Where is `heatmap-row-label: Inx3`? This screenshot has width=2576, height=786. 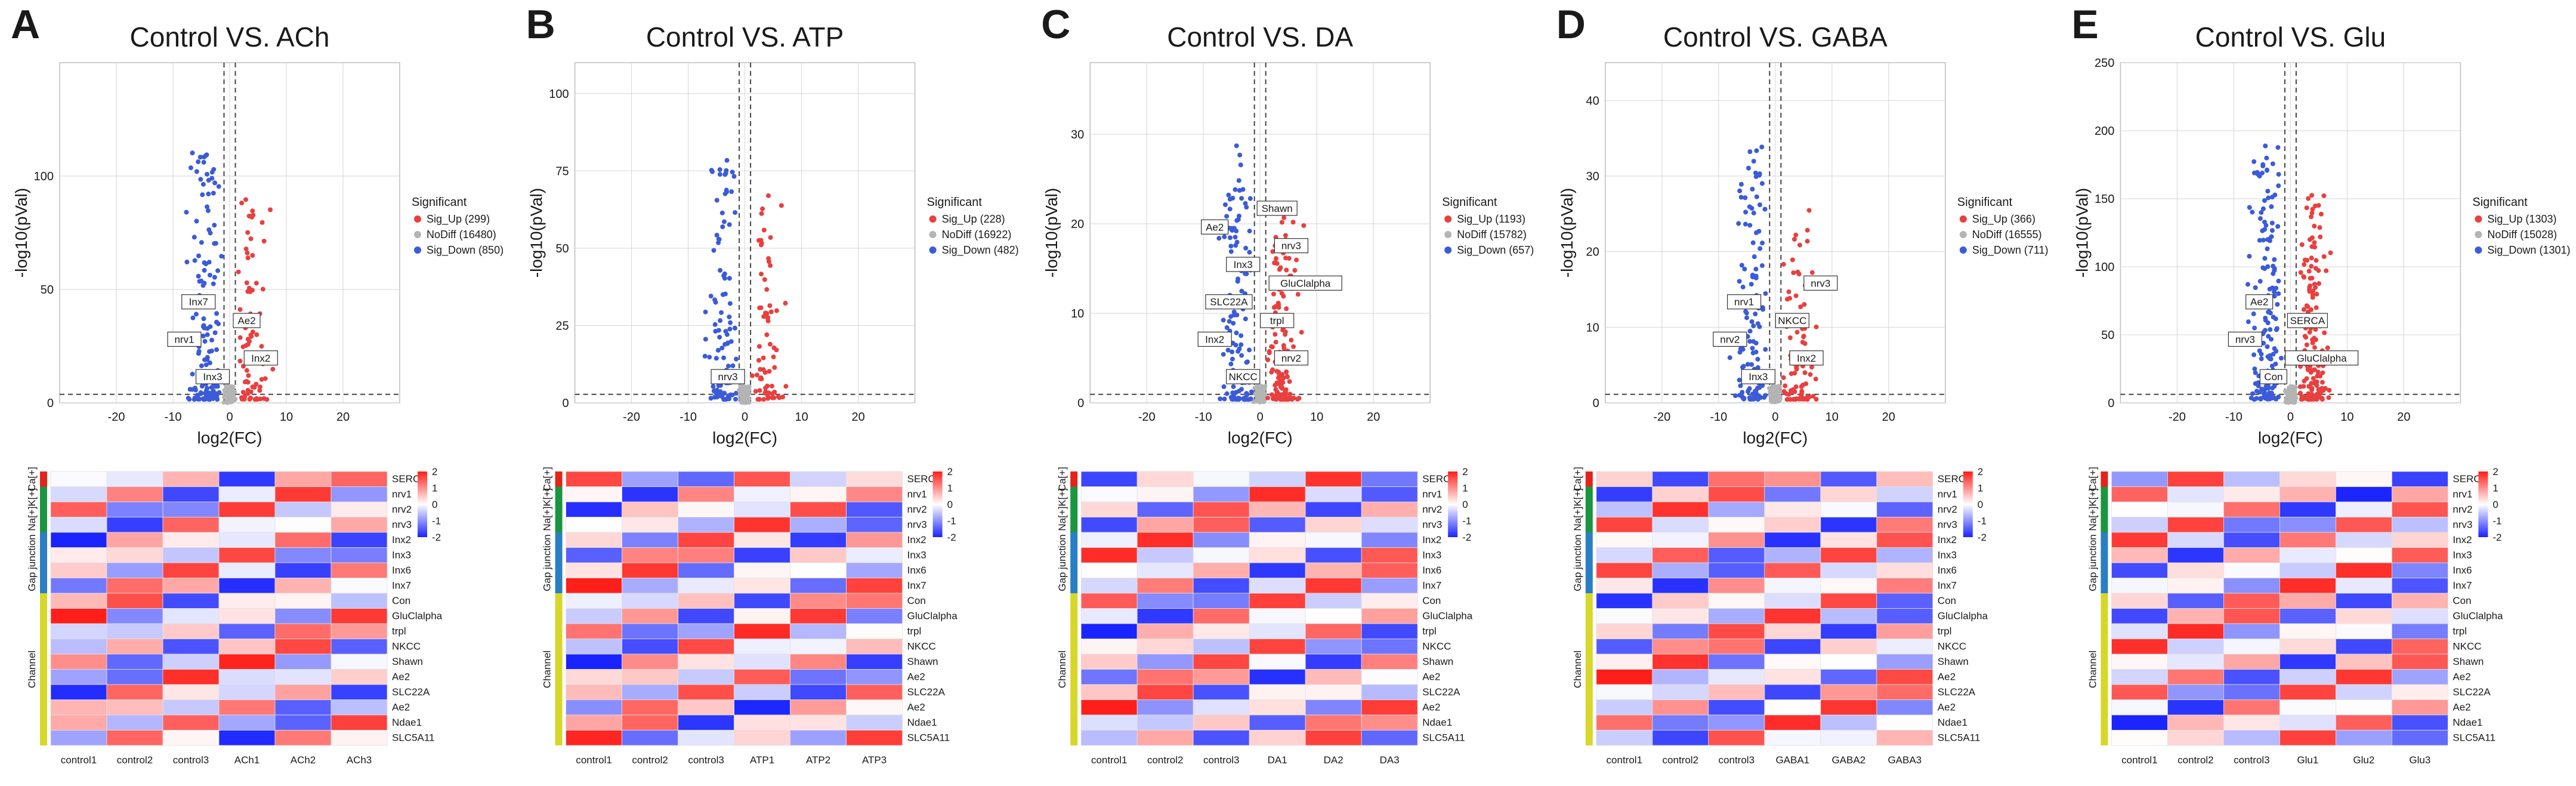 heatmap-row-label: Inx3 is located at coordinates (917, 555).